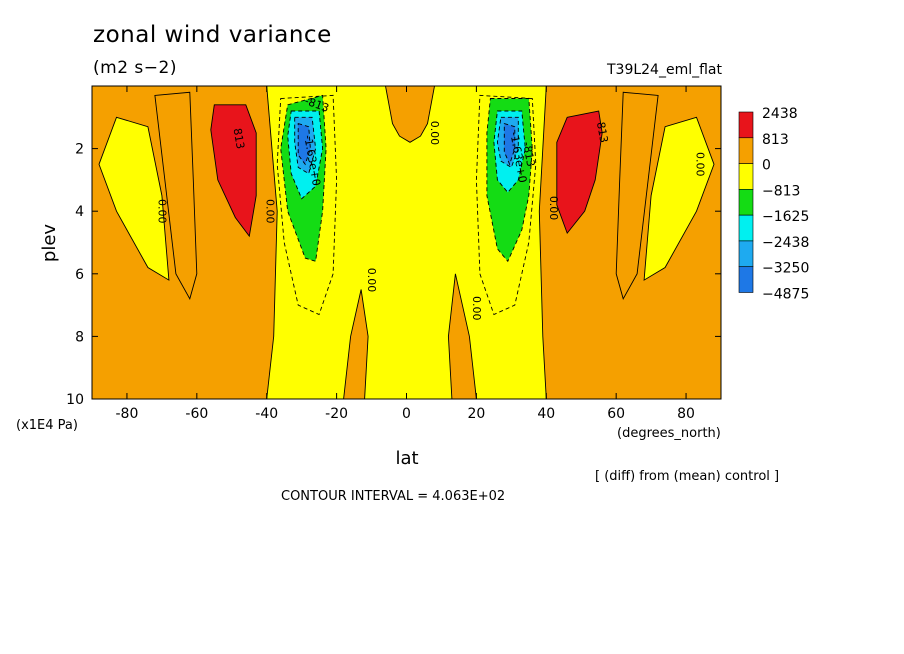  Describe the element at coordinates (785, 243) in the screenshot. I see `legend-label: −2438` at that location.